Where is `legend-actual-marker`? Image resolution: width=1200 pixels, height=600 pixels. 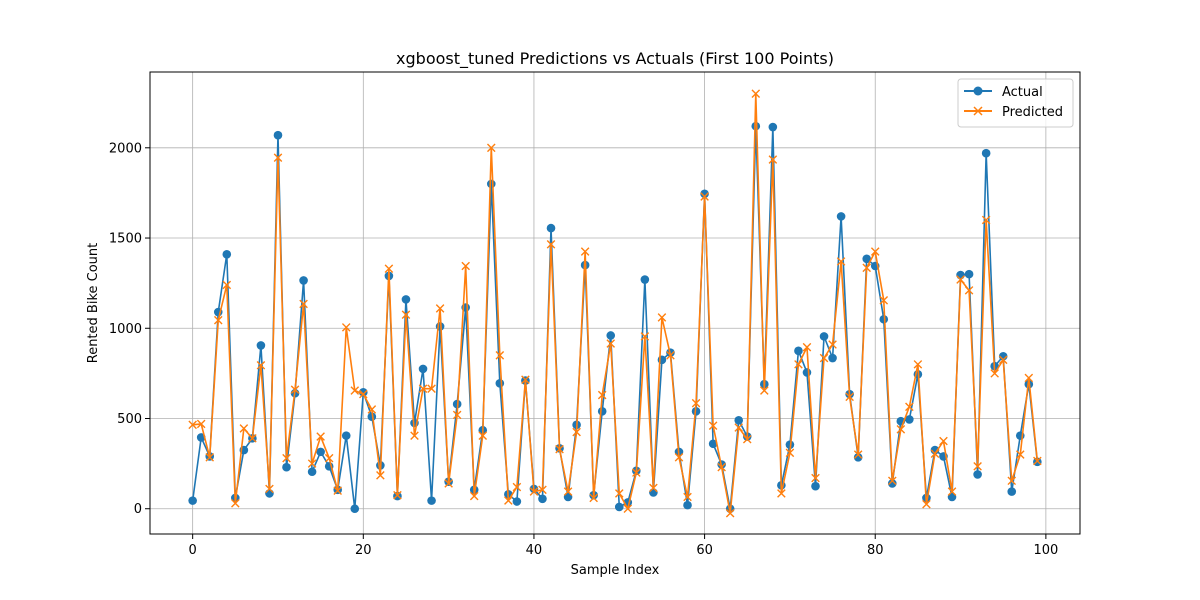 legend-actual-marker is located at coordinates (978, 91).